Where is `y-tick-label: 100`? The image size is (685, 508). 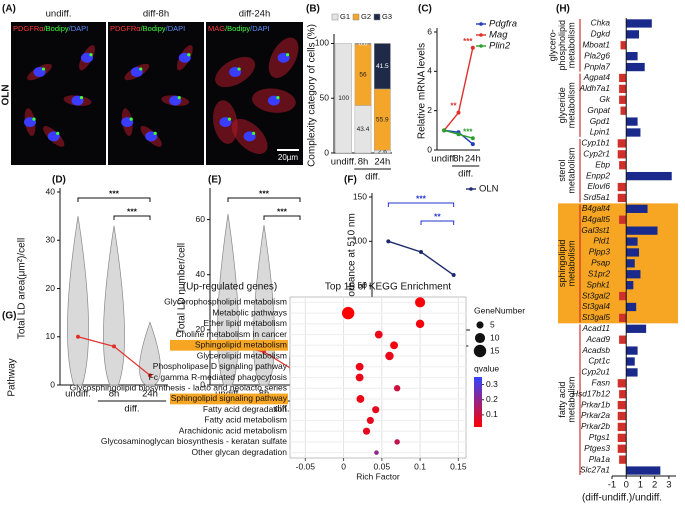 y-tick-label: 100 is located at coordinates (322, 43).